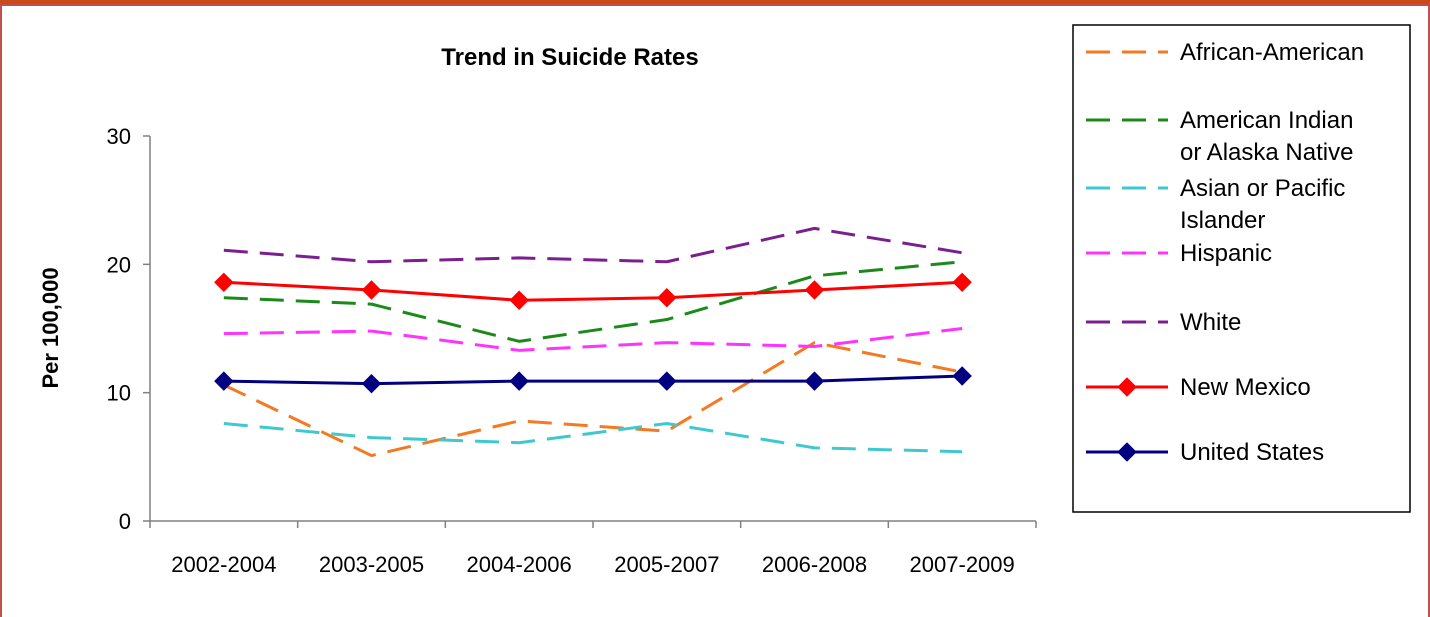  I want to click on series-line-united-states, so click(593, 380).